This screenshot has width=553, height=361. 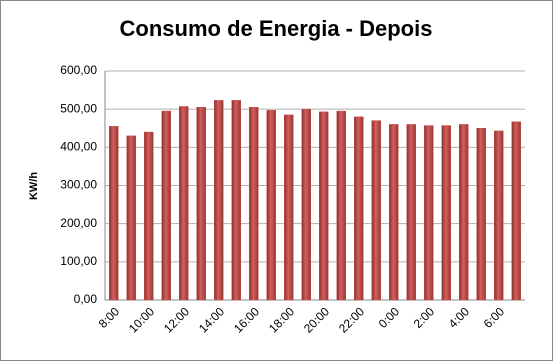 What do you see at coordinates (34, 186) in the screenshot?
I see `y-axis-label: KW/h` at bounding box center [34, 186].